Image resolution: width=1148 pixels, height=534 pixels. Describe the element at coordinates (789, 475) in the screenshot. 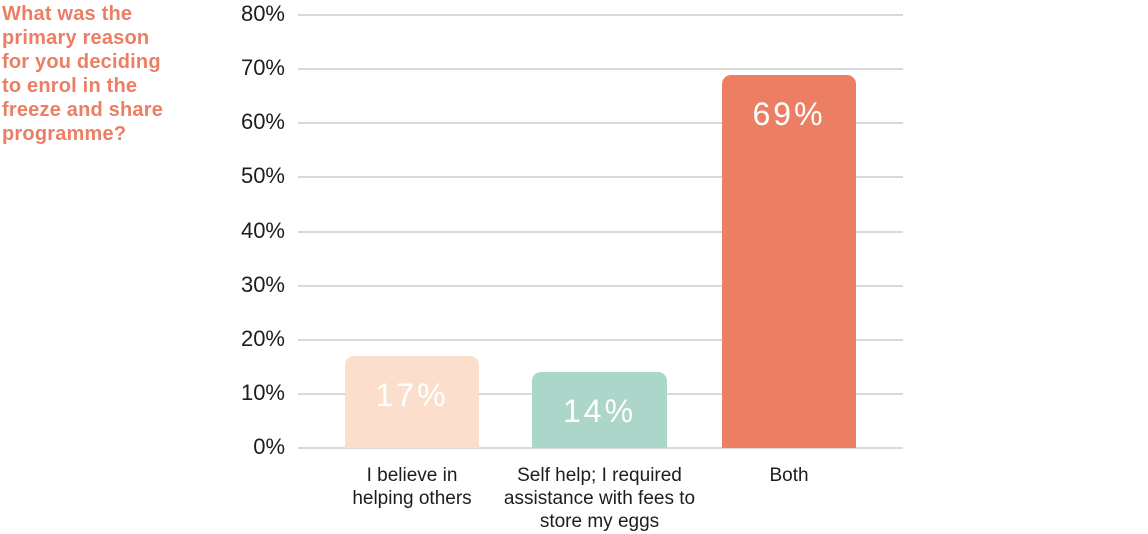

I see `x-axis-label: Both` at that location.